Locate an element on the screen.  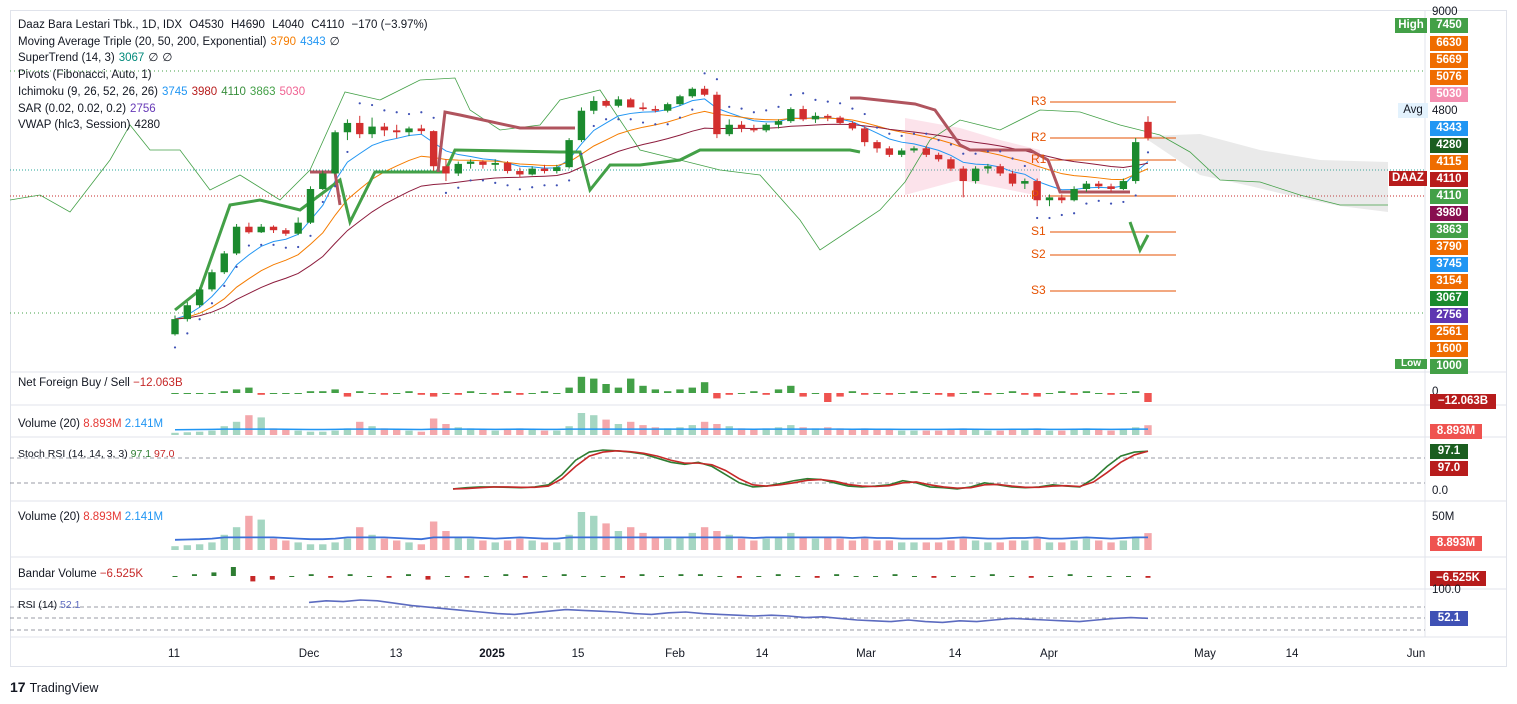
legend-indicator-name: Ichimoku (9, 26, 52, 26, 26) is located at coordinates (88, 91).